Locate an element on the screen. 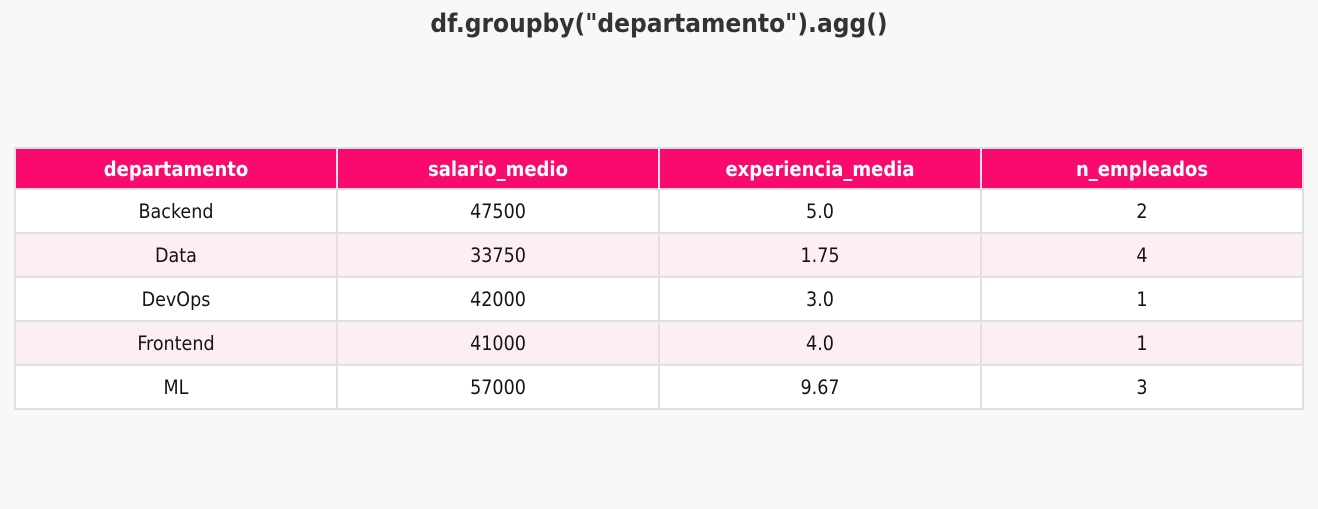 Image resolution: width=1318 pixels, height=509 pixels. table-row-Data: Data 33750 1.75 4 is located at coordinates (659, 255).